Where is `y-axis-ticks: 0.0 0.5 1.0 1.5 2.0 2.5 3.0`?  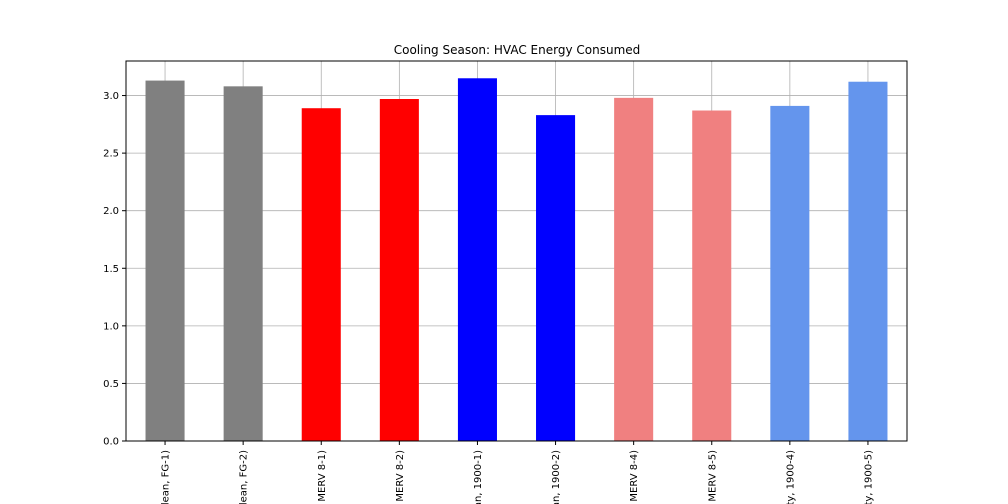 y-axis-ticks: 0.0 0.5 1.0 1.5 2.0 2.5 3.0 is located at coordinates (114, 269).